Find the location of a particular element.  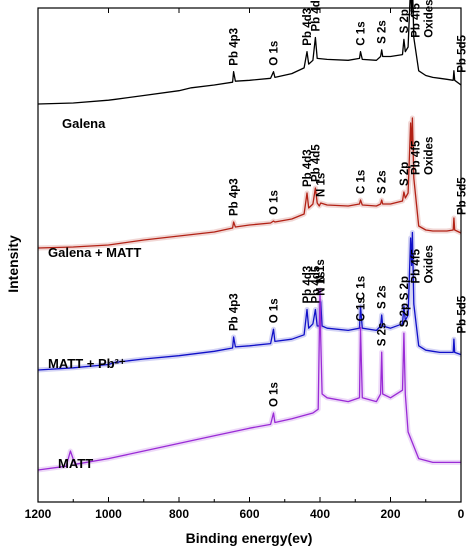

x-tick-label: 400 is located at coordinates (320, 514).